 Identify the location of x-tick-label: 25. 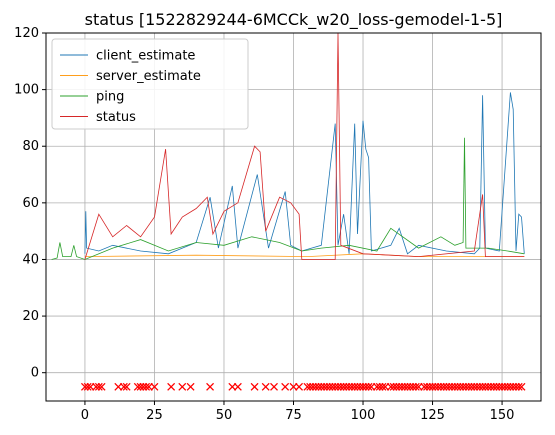
(154, 415).